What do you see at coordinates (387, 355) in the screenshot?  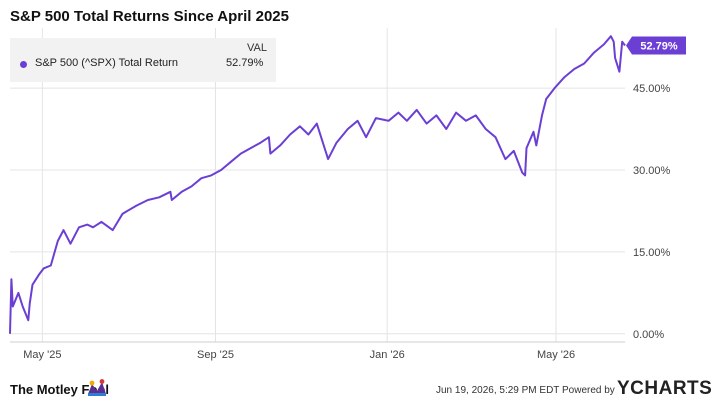 I see `x-tick-label: Jan '26` at bounding box center [387, 355].